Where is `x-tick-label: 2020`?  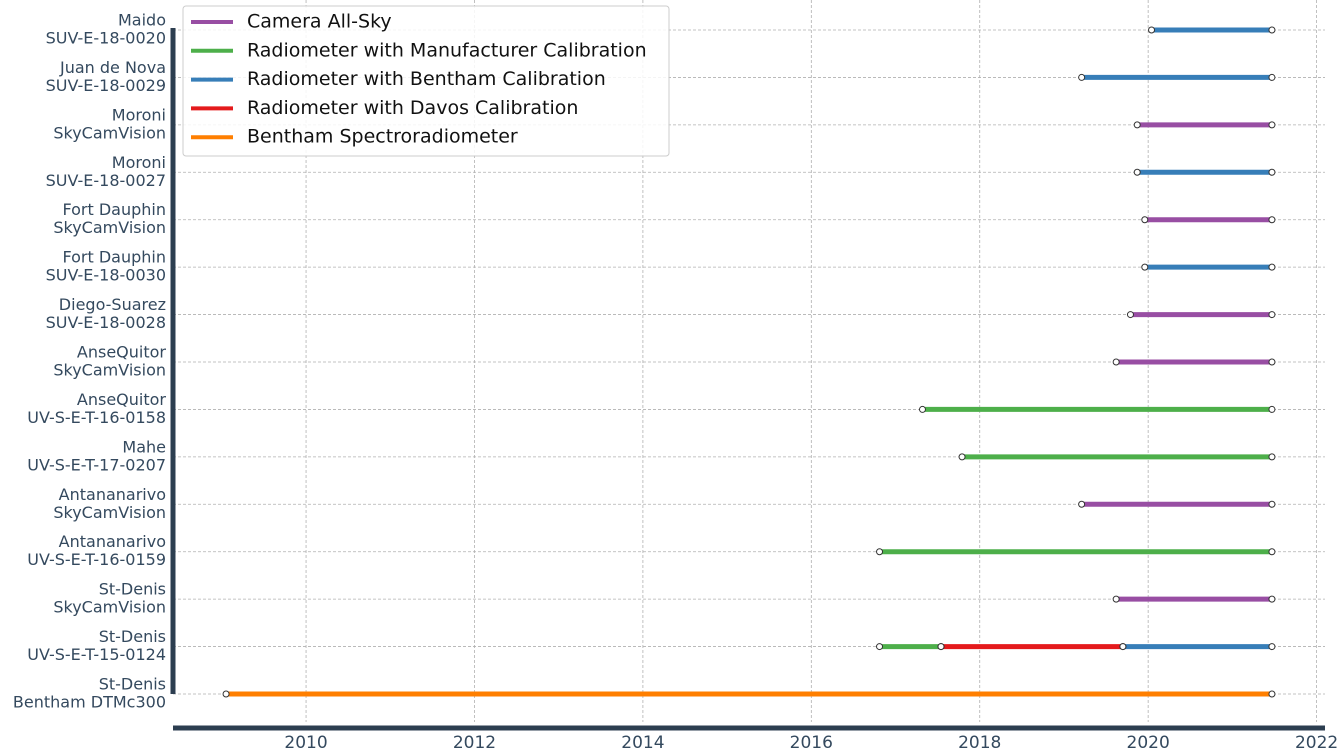 x-tick-label: 2020 is located at coordinates (1148, 742).